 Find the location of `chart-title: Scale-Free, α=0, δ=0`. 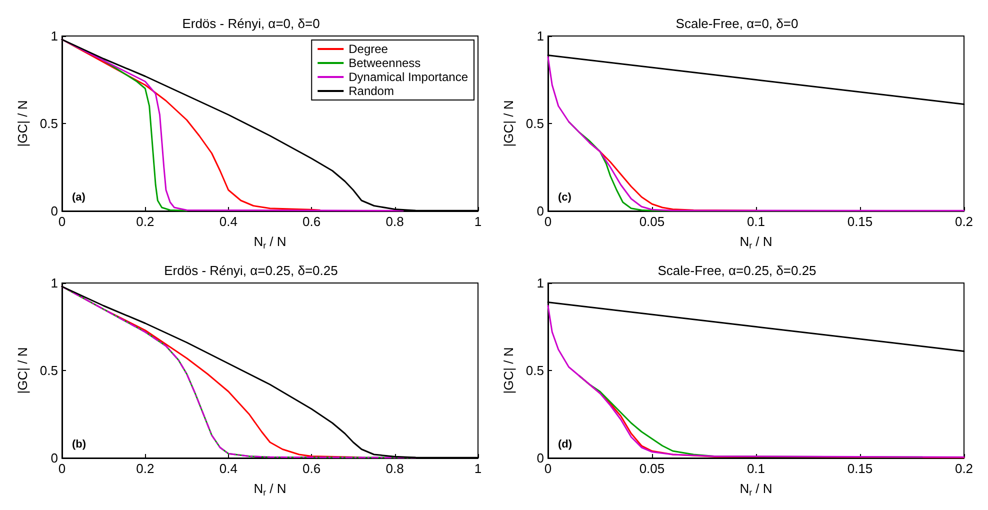

chart-title: Scale-Free, α=0, δ=0 is located at coordinates (737, 23).